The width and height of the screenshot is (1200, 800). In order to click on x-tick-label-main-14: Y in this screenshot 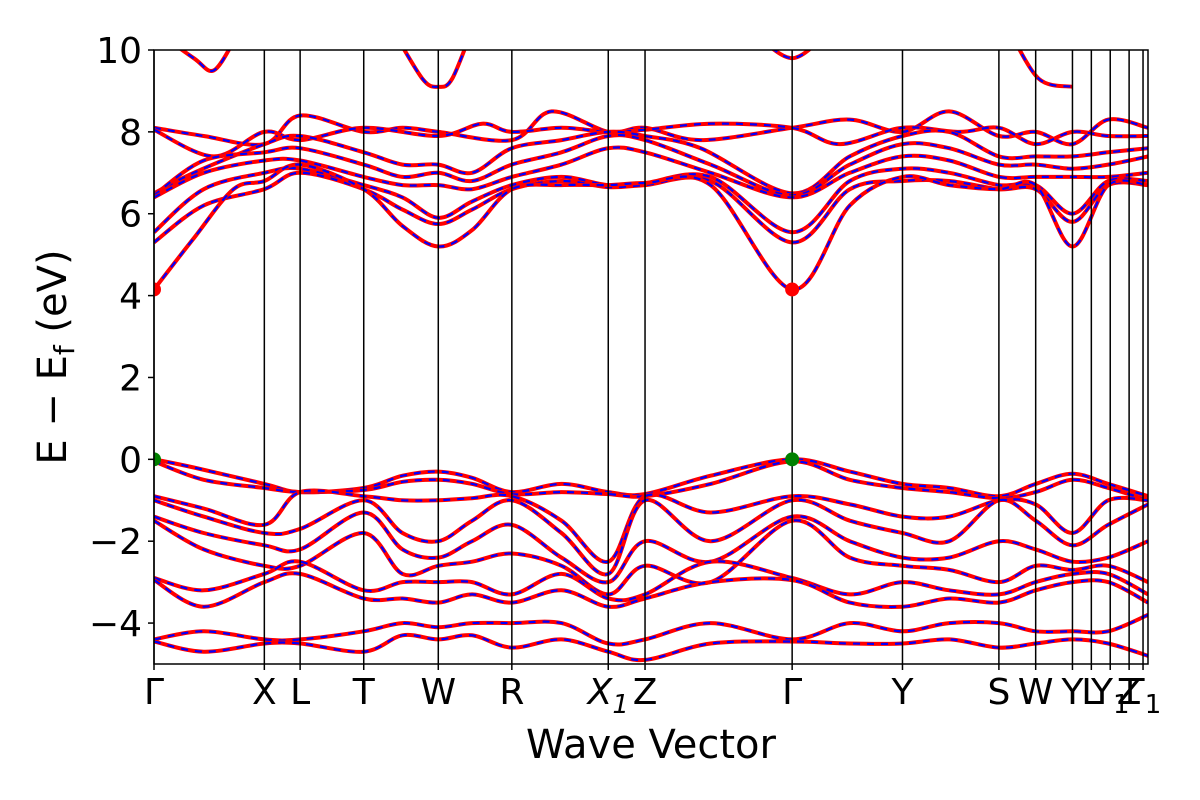, I will do `click(1102, 692)`.